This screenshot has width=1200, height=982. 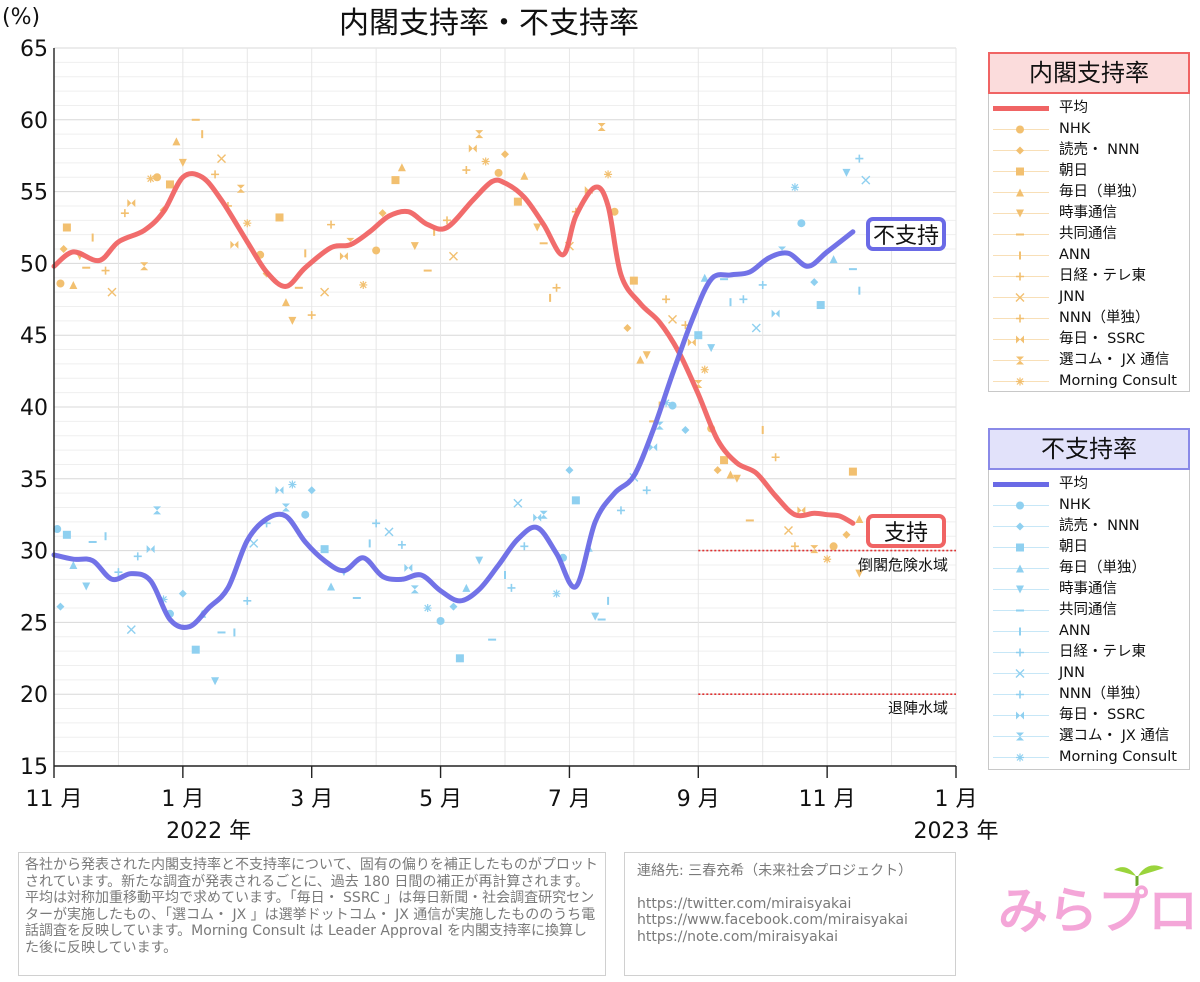 I want to click on y-tick-label: 40, so click(x=34, y=408).